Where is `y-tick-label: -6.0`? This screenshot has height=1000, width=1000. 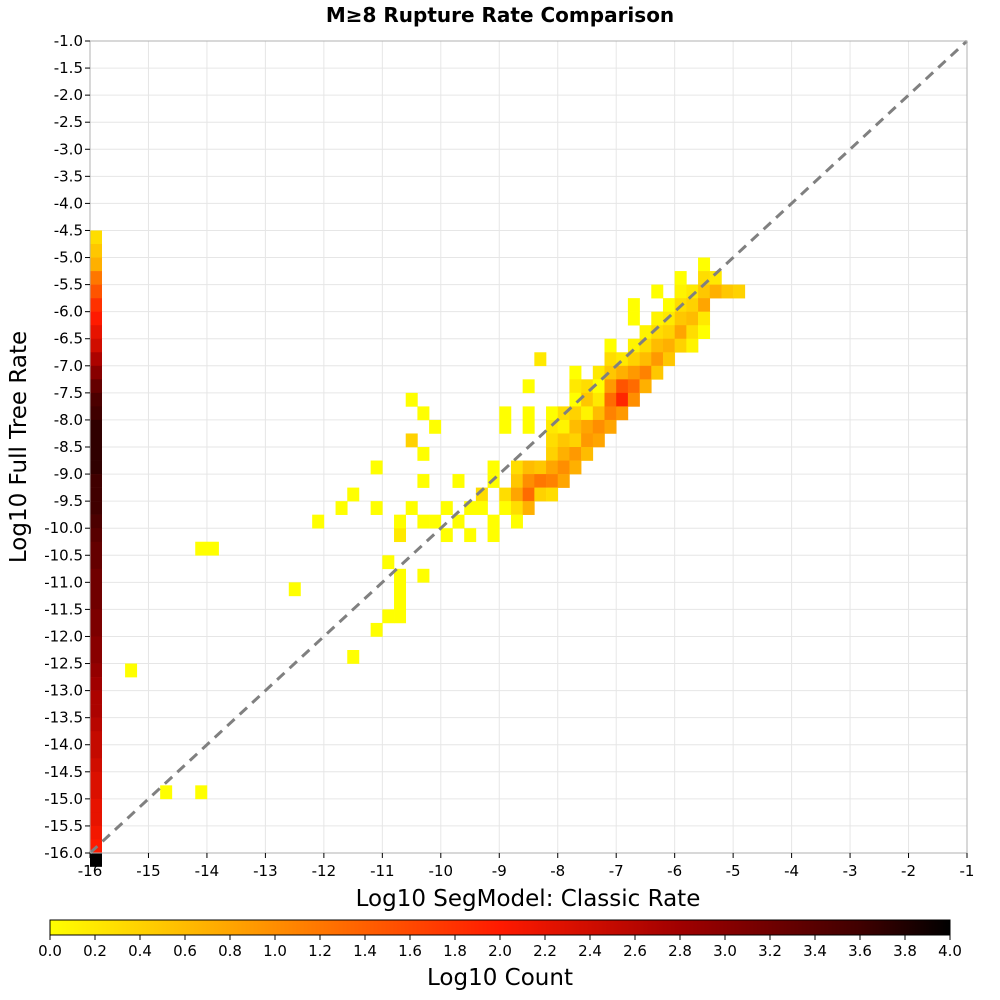
y-tick-label: -6.0 is located at coordinates (68, 312).